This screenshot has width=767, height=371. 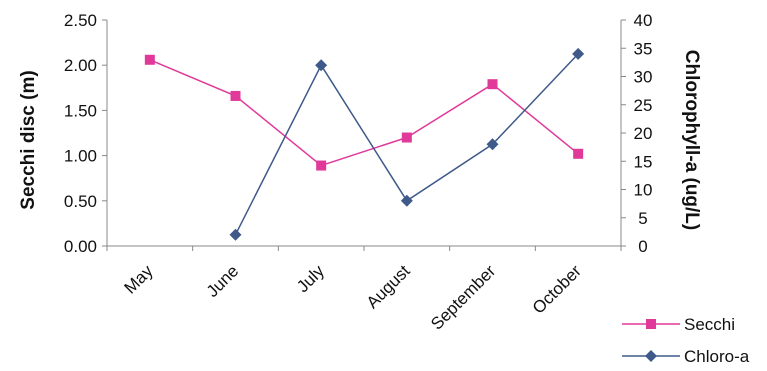 I want to click on legend-label-secchi: Secchi, so click(x=709, y=324).